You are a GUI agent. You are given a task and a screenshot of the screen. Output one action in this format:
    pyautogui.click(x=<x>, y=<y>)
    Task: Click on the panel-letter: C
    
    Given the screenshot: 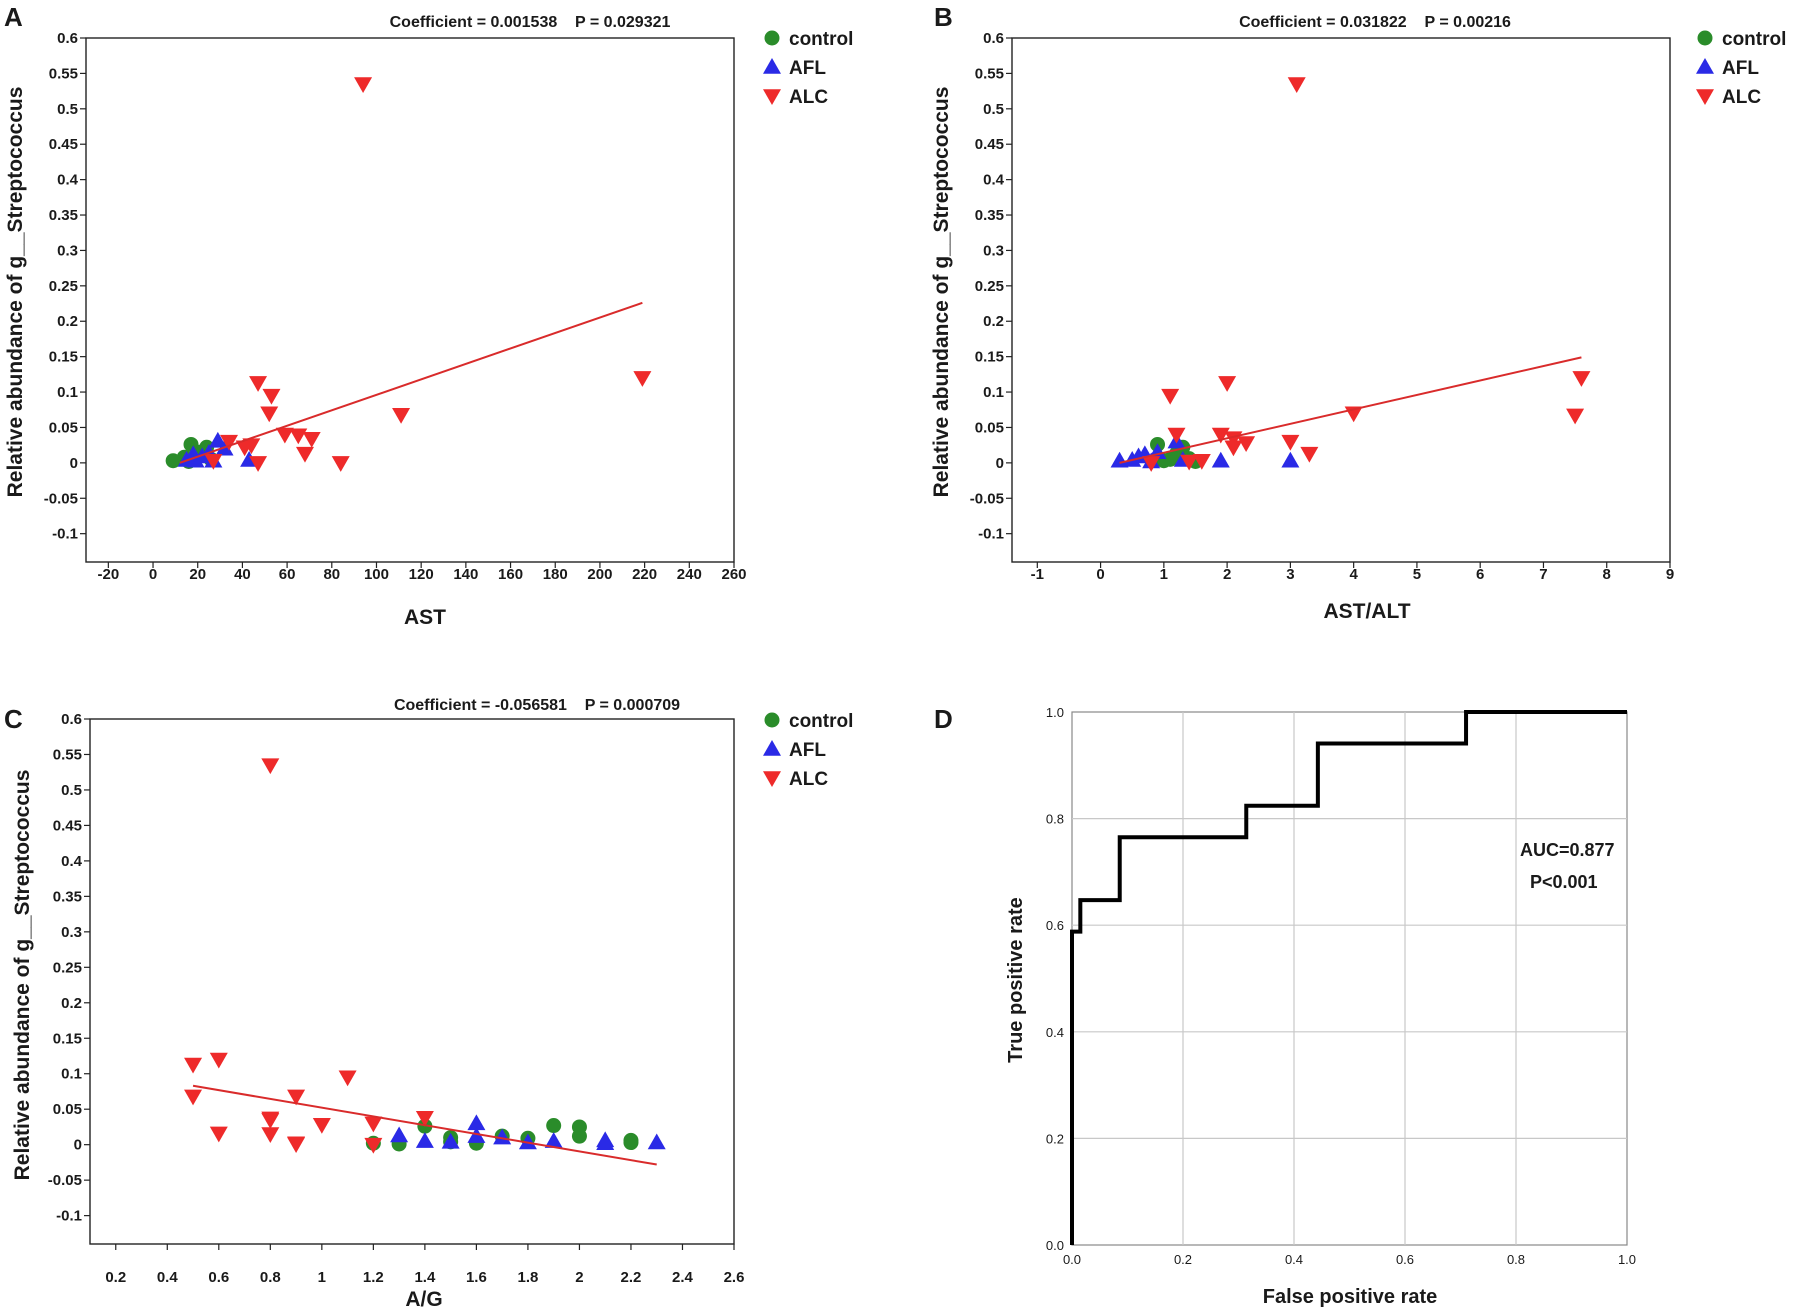 What is the action you would take?
    pyautogui.click(x=13, y=719)
    